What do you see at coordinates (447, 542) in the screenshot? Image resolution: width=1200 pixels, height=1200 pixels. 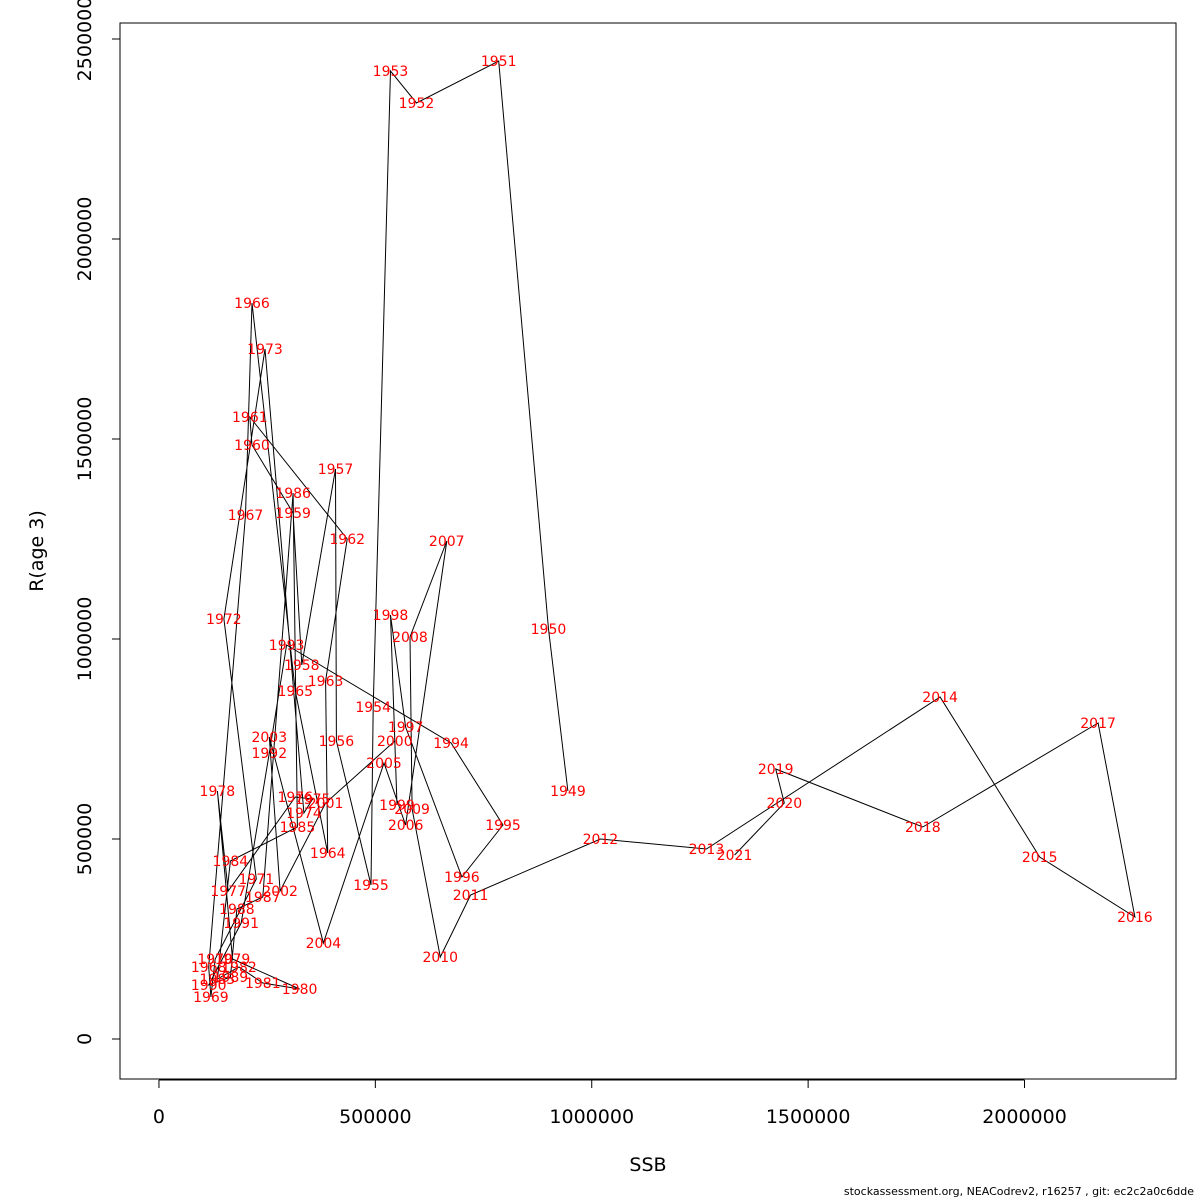 I see `year-label: 2007` at bounding box center [447, 542].